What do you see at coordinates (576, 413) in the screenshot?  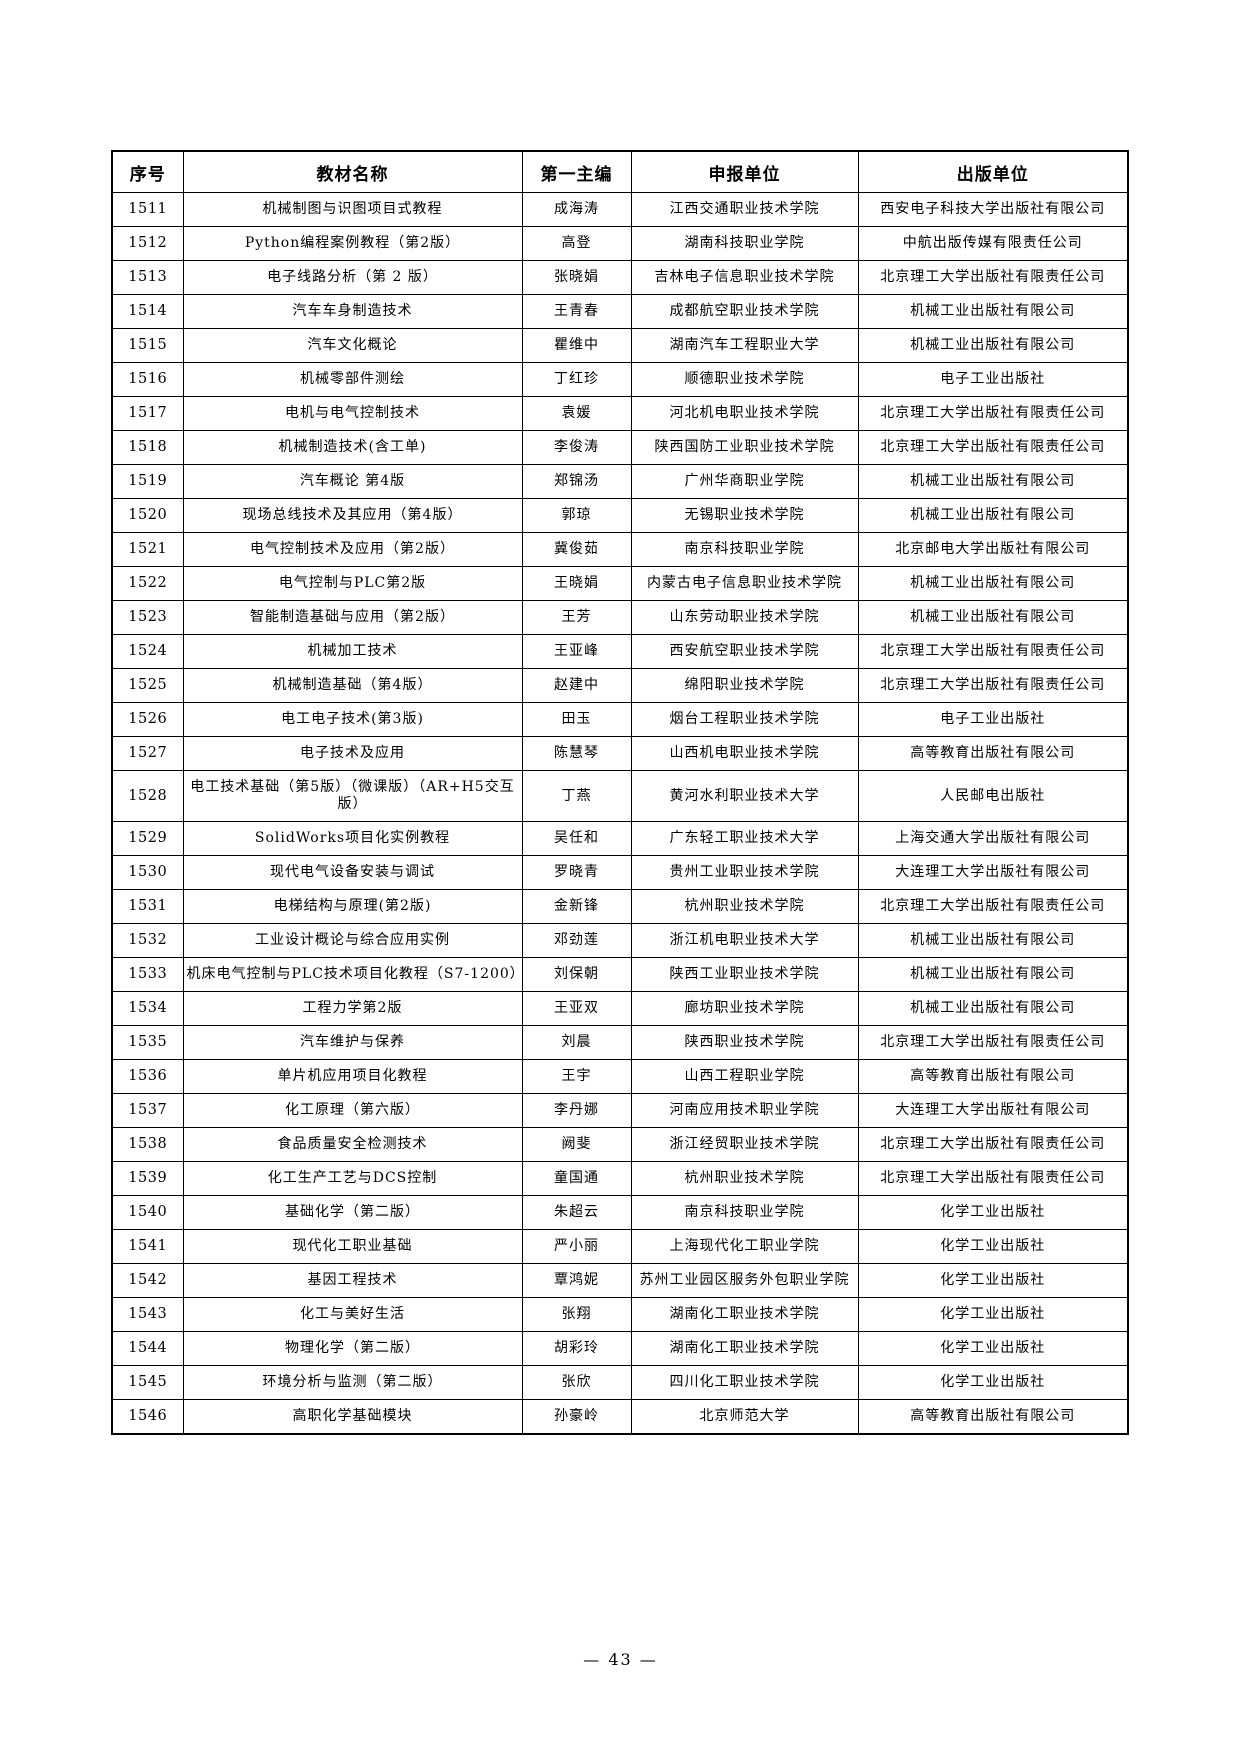 I see `editor-cell: 袁媛` at bounding box center [576, 413].